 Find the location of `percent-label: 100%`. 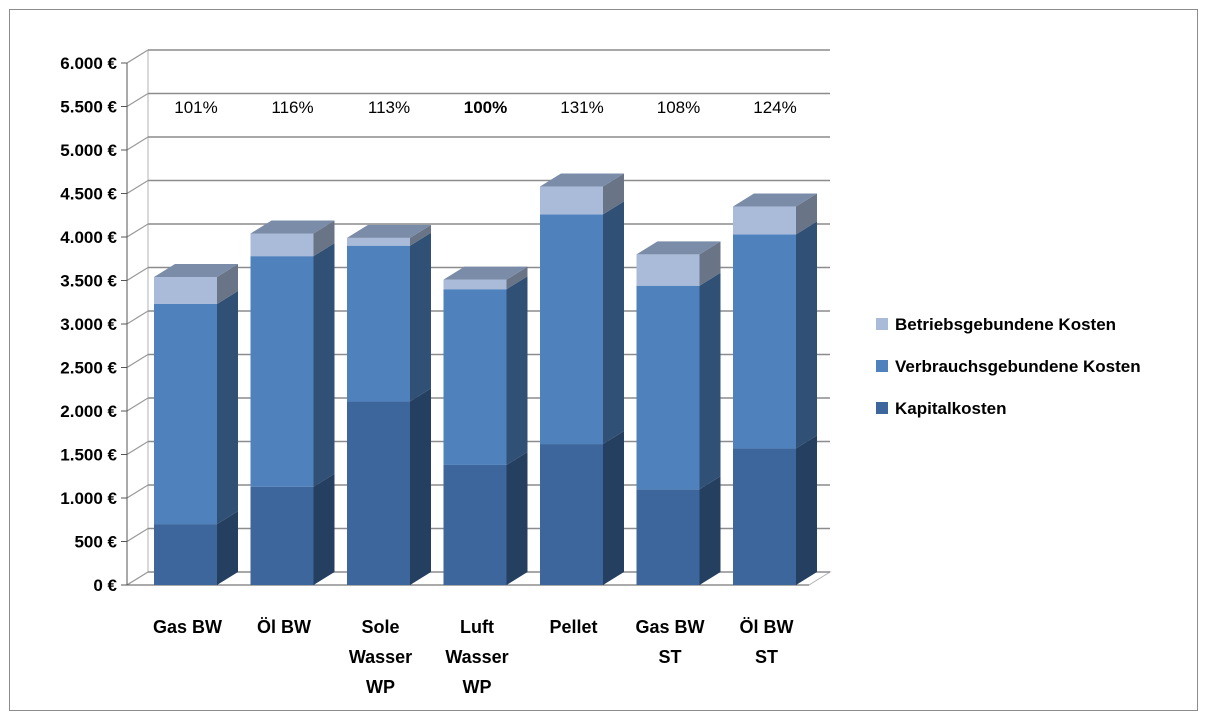

percent-label: 100% is located at coordinates (485, 107).